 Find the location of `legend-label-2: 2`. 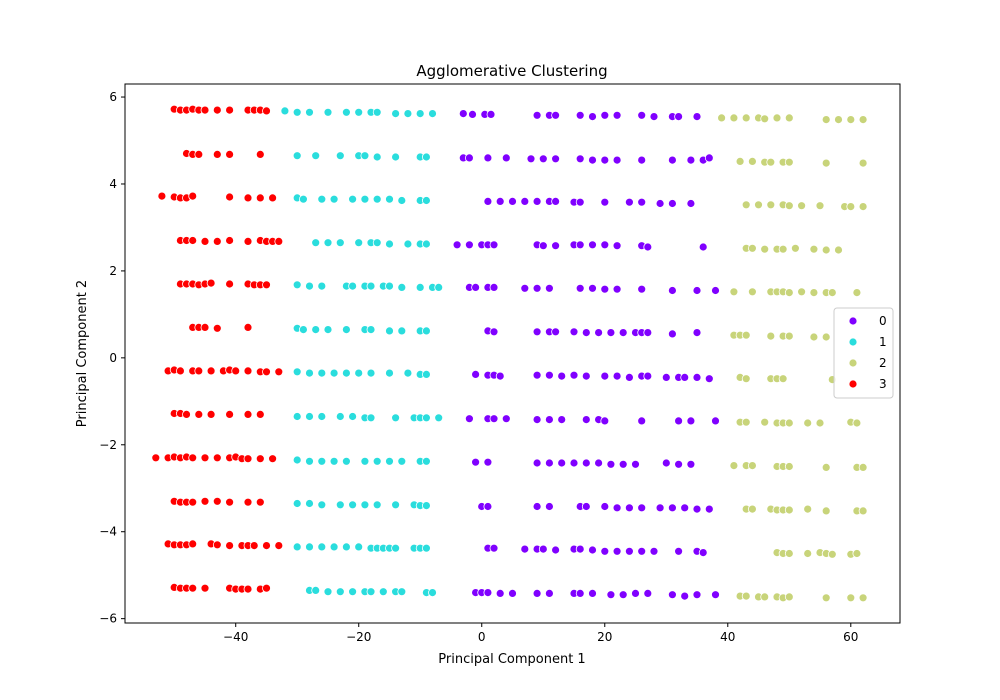

legend-label-2: 2 is located at coordinates (883, 363).